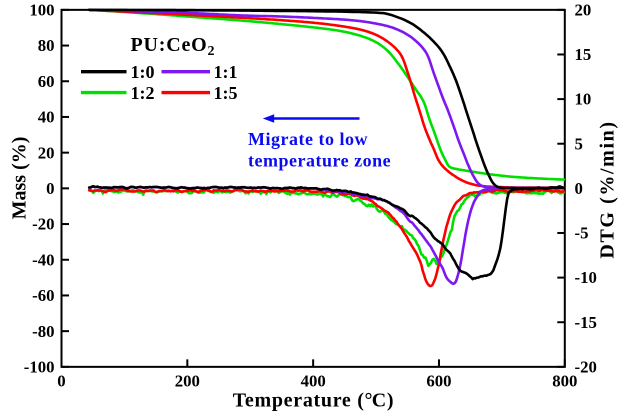 This screenshot has width=620, height=413. I want to click on svg-text: 60, so click(46, 81).